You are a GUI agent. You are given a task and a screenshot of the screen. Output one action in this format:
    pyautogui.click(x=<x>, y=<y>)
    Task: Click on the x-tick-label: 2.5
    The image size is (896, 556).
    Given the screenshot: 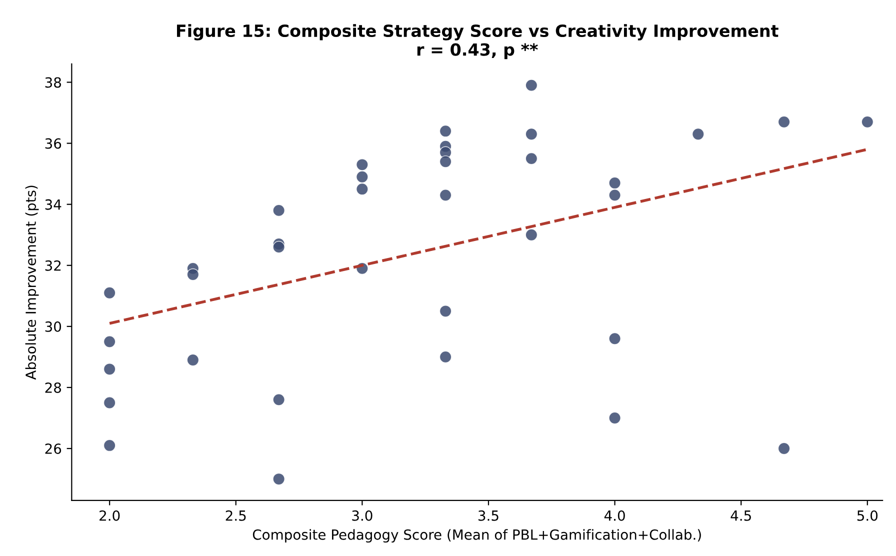 What is the action you would take?
    pyautogui.click(x=236, y=515)
    